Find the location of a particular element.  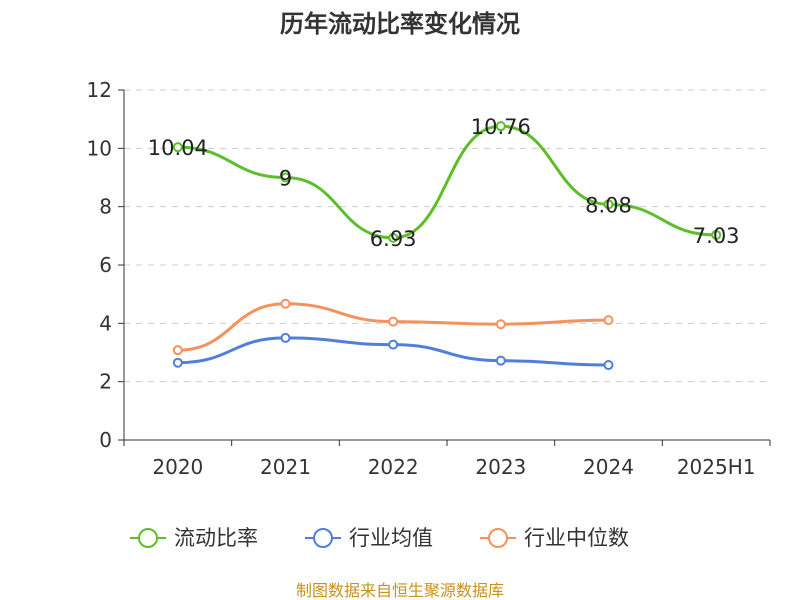

y-tick-label: 8 is located at coordinates (105, 207).